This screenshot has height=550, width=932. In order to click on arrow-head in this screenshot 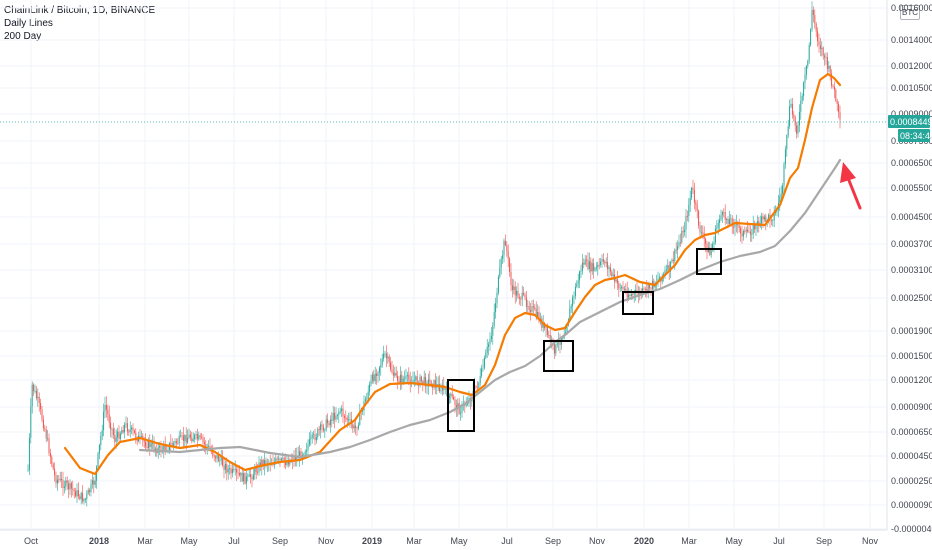, I will do `click(848, 172)`.